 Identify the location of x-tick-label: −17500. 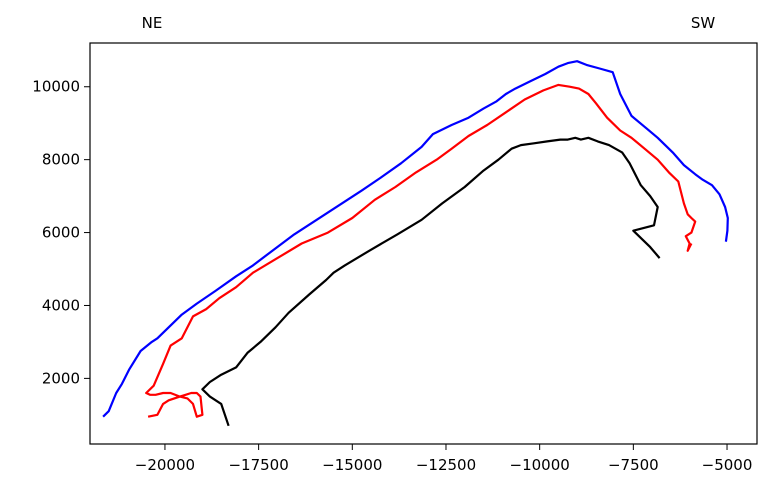
(258, 465).